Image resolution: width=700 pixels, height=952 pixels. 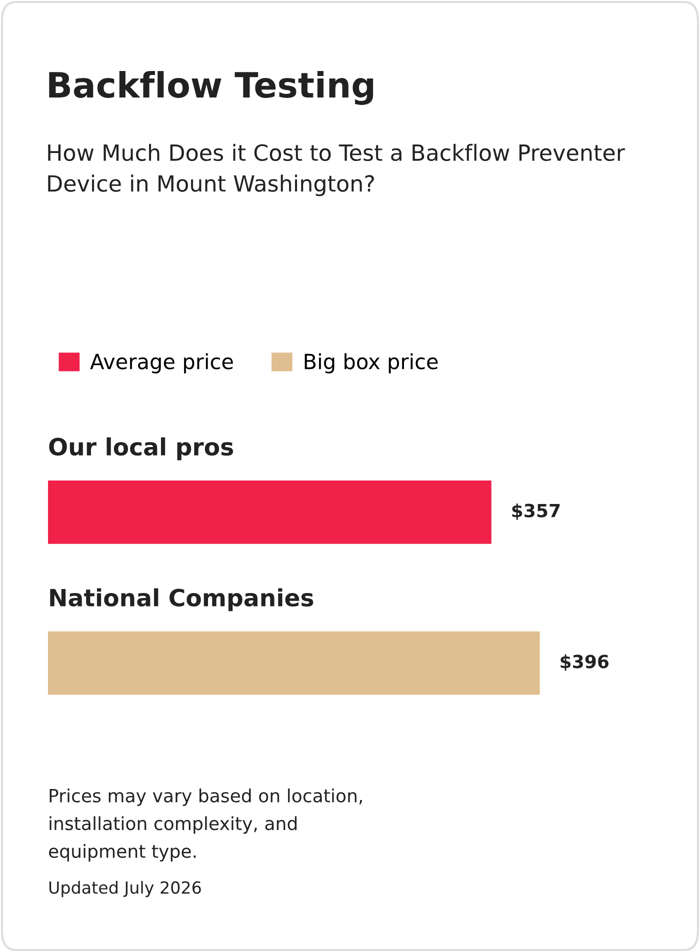 What do you see at coordinates (584, 662) in the screenshot?
I see `data-label: $396` at bounding box center [584, 662].